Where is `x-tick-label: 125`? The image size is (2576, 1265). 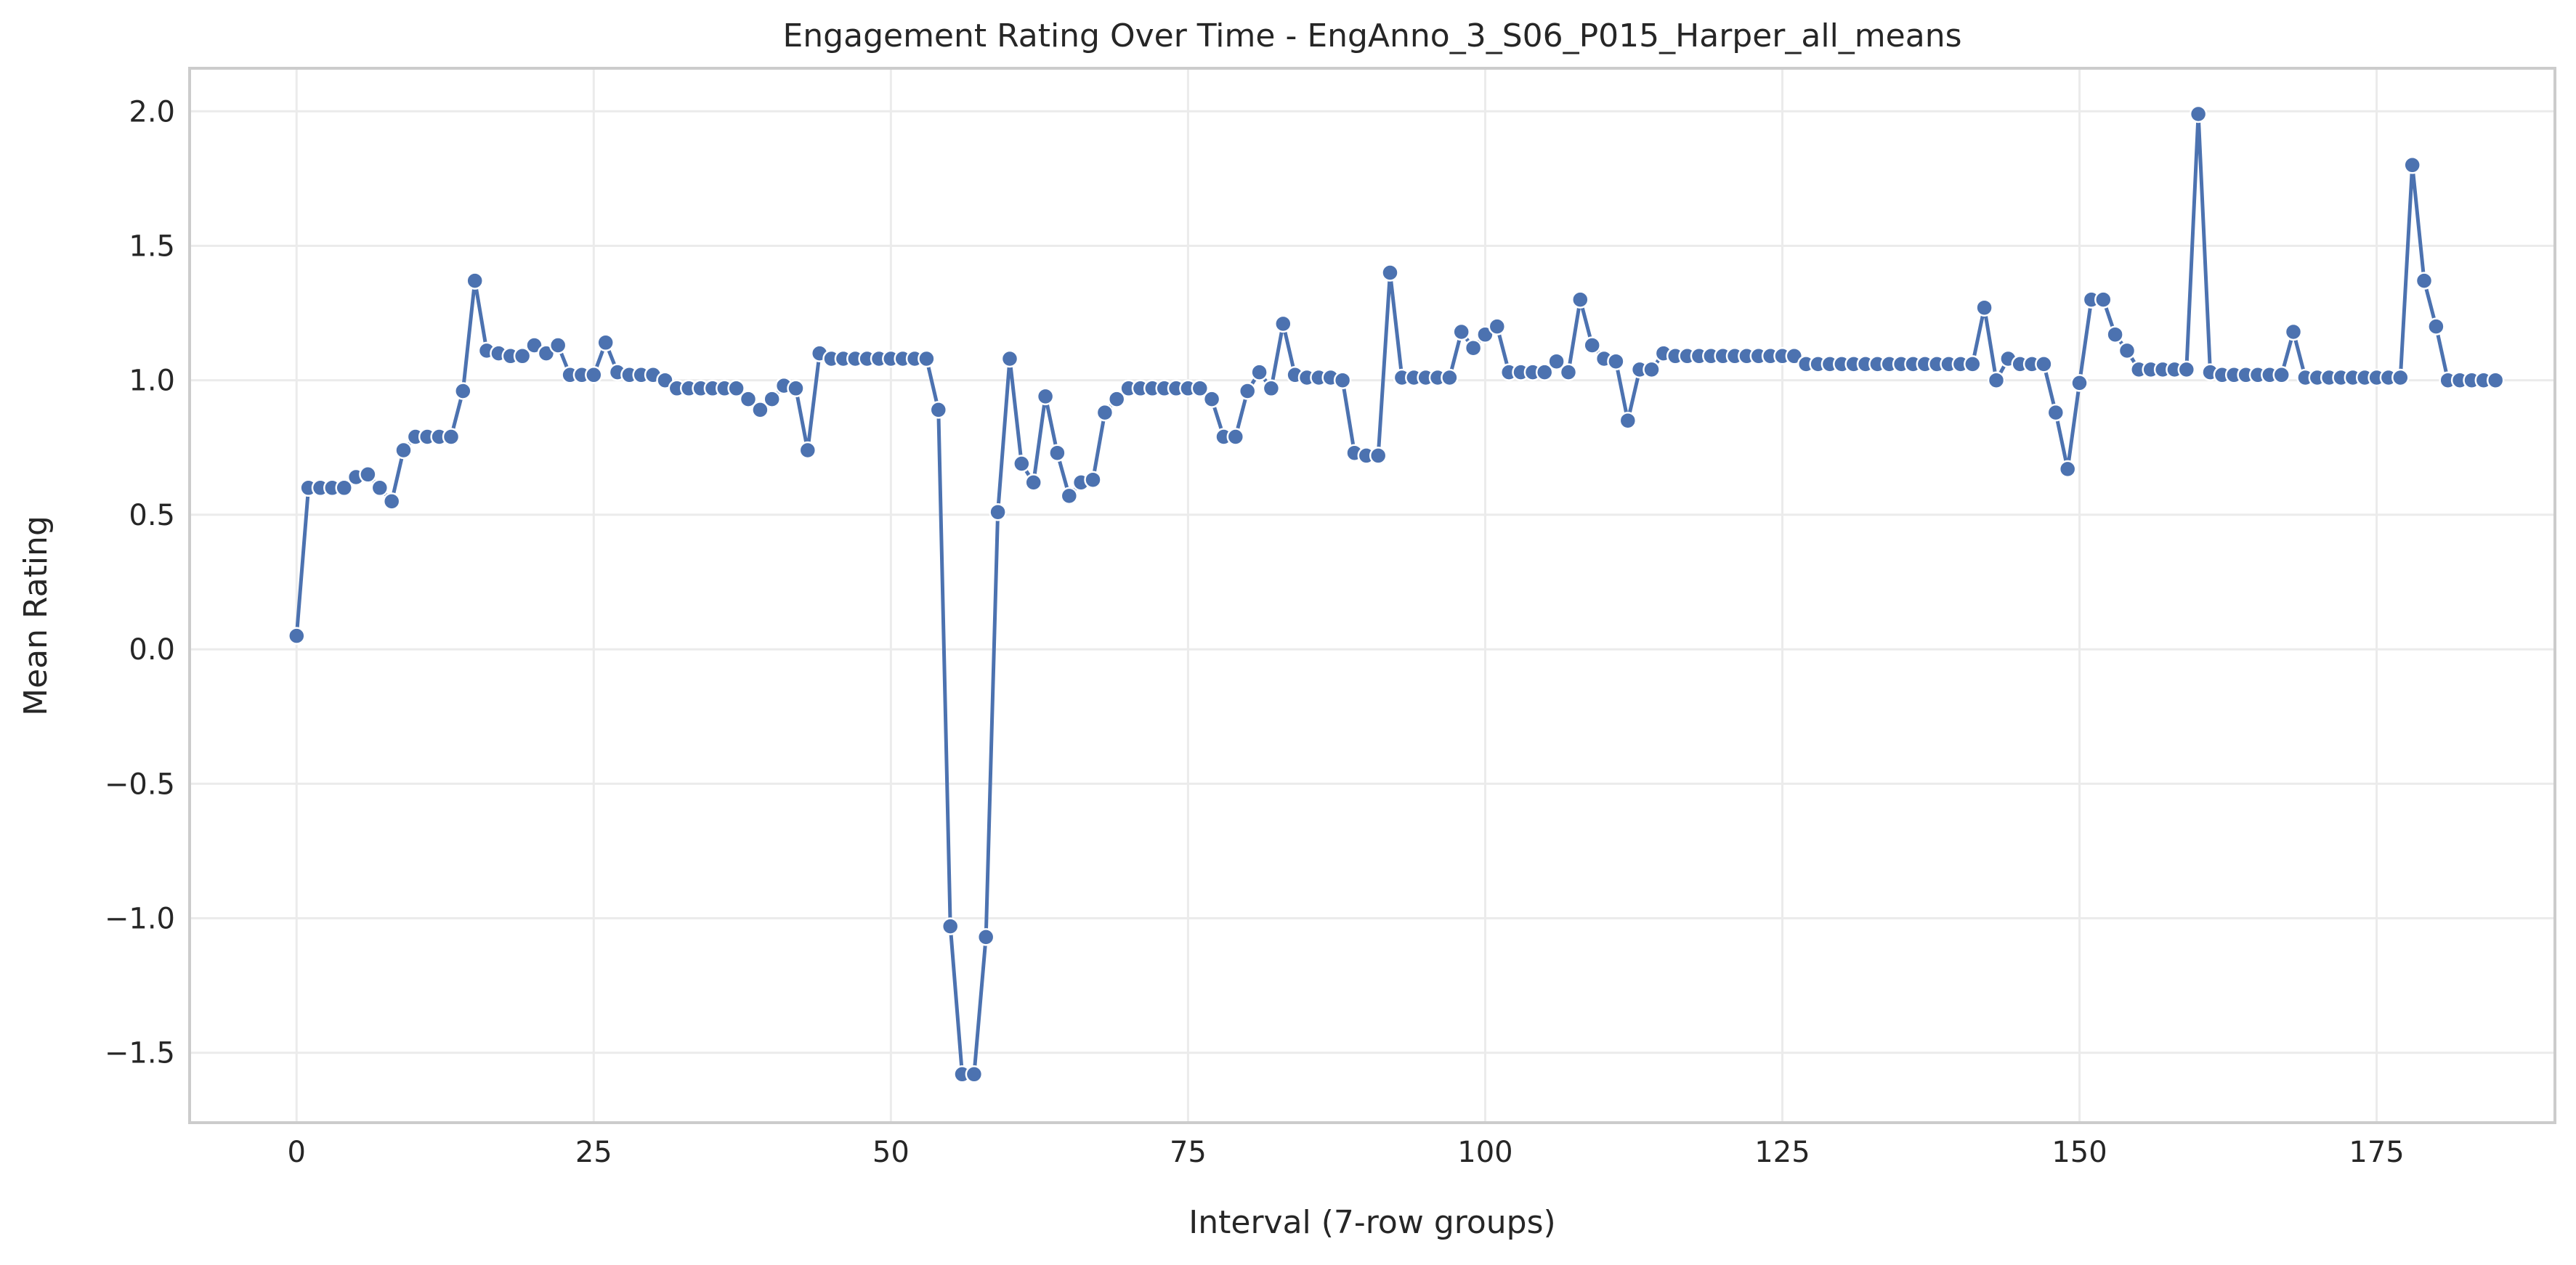 x-tick-label: 125 is located at coordinates (1782, 1152).